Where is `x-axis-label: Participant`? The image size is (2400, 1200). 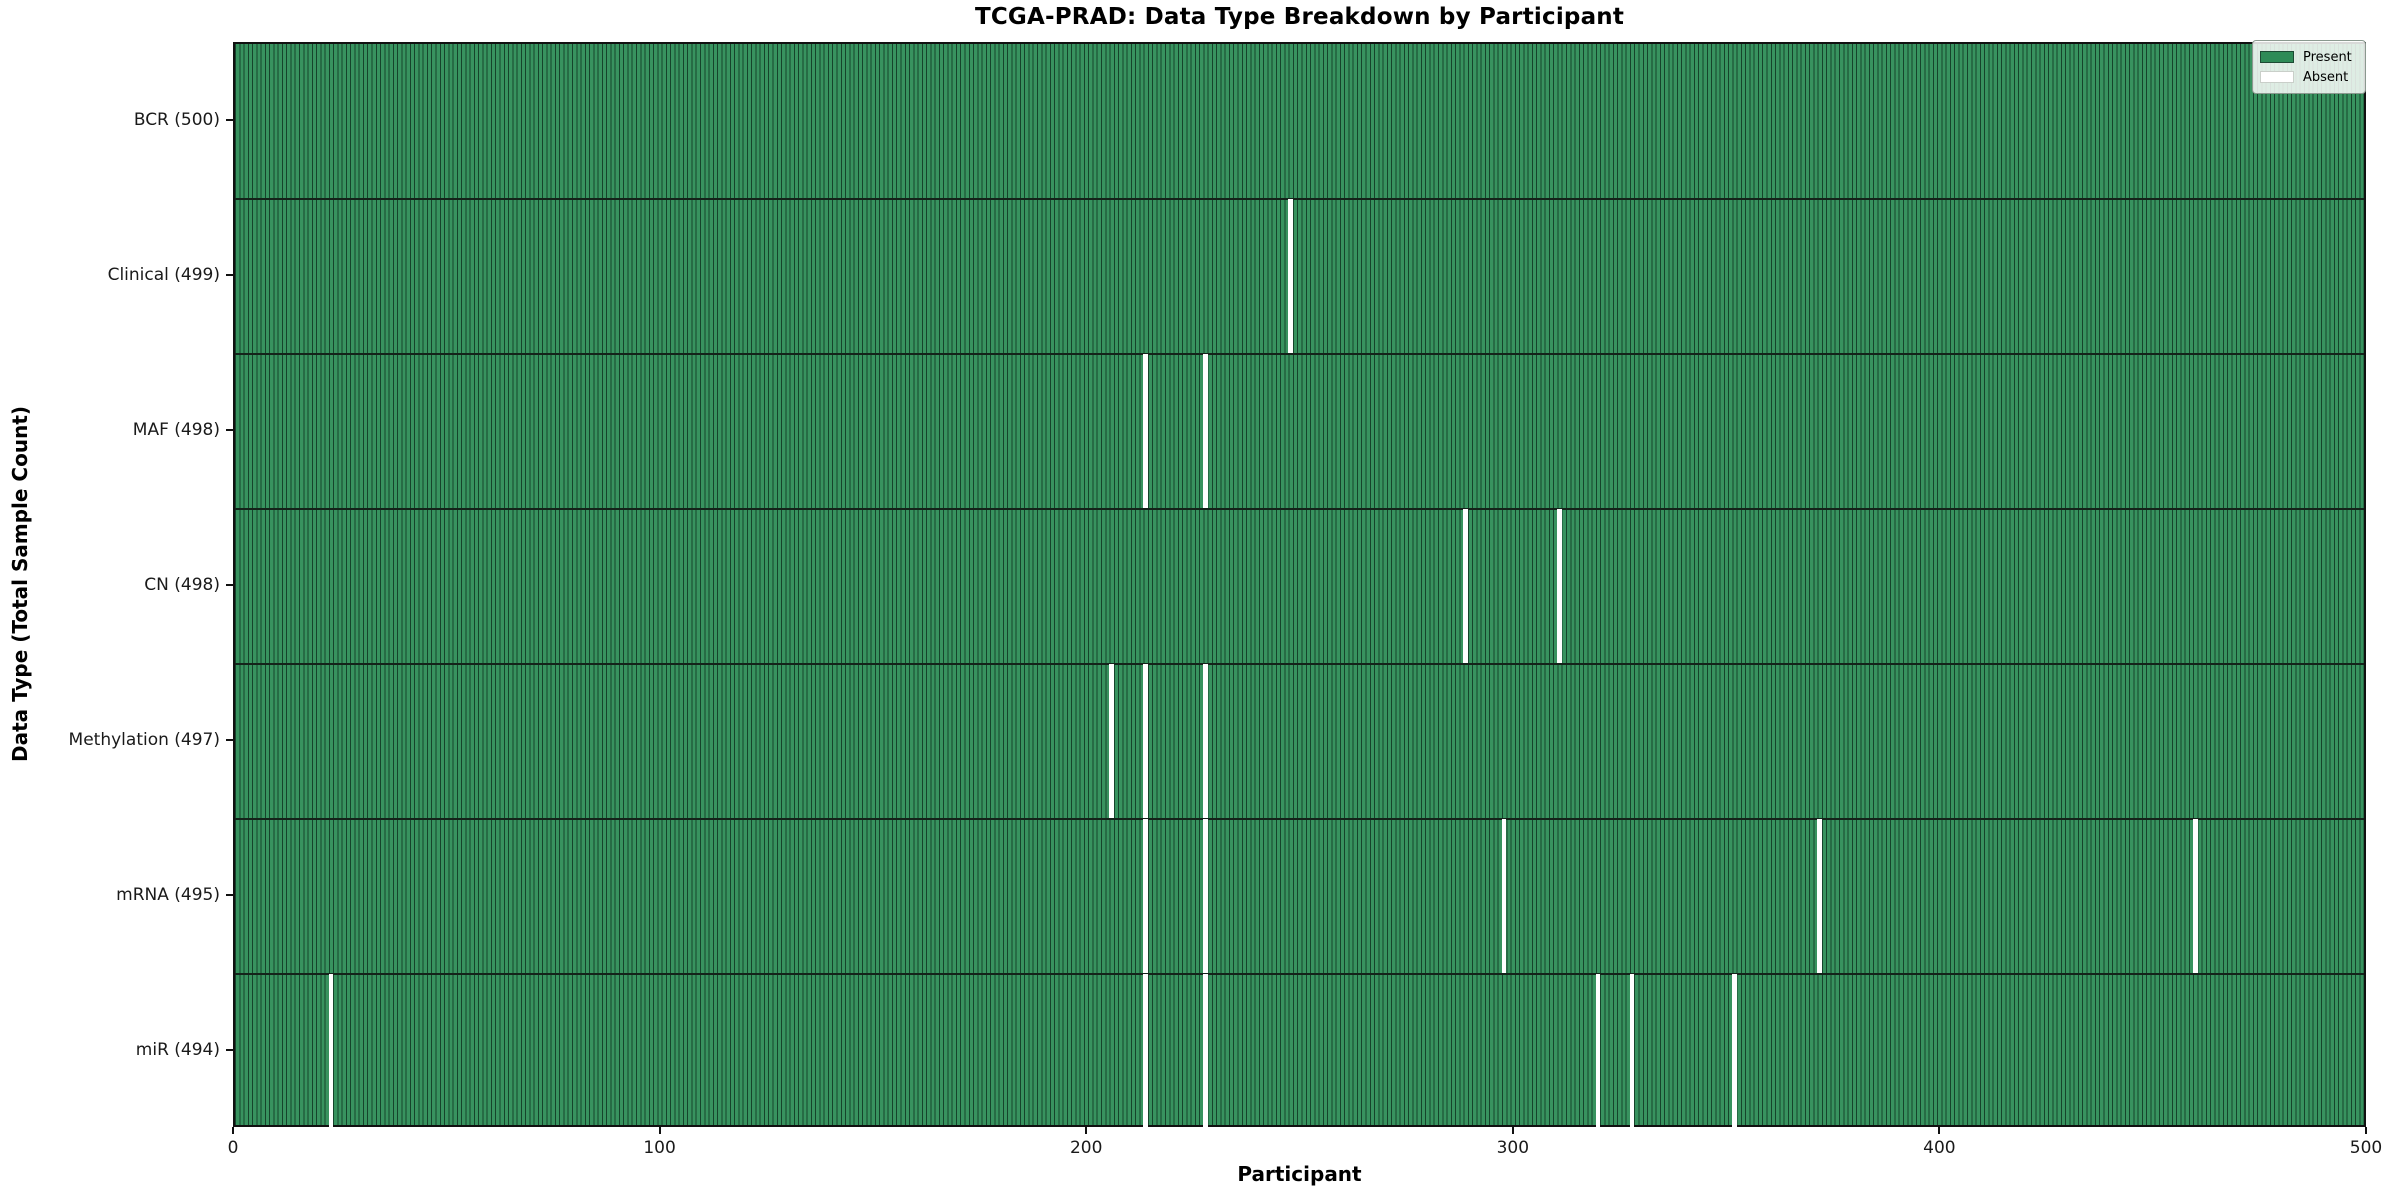 x-axis-label: Participant is located at coordinates (1299, 1174).